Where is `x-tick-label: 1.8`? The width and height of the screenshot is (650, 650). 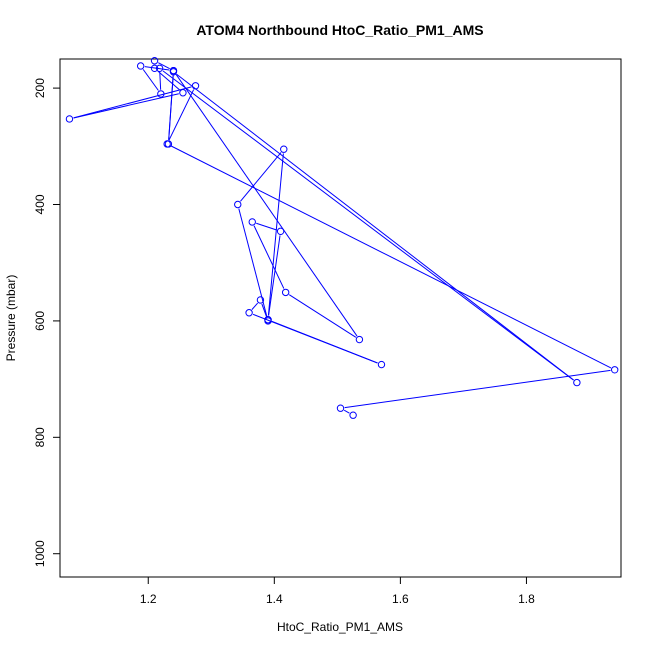 x-tick-label: 1.8 is located at coordinates (526, 599).